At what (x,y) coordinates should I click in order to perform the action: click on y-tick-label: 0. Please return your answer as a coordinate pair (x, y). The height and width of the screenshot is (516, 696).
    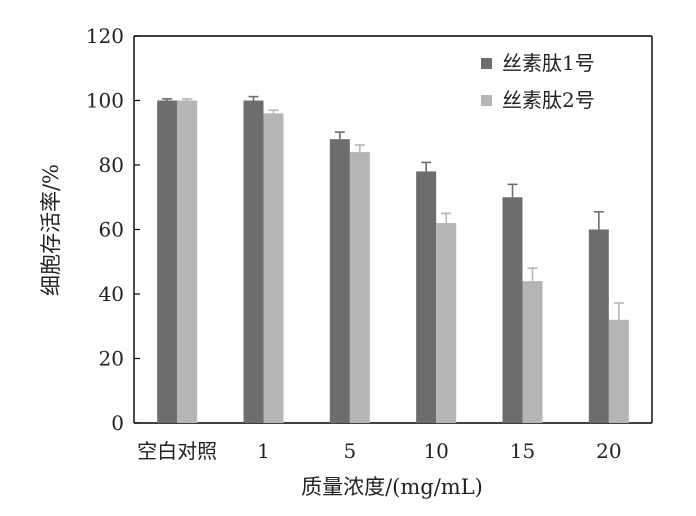
    Looking at the image, I should click on (117, 423).